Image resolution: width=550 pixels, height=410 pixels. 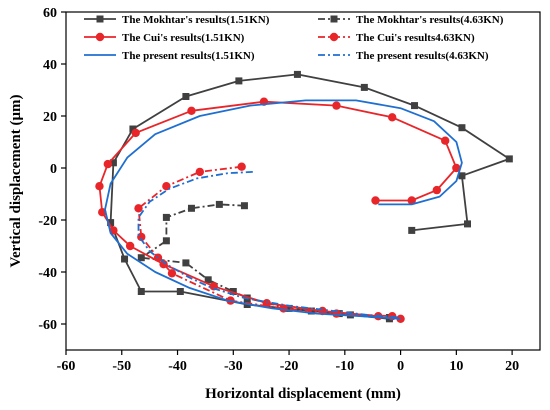 I want to click on y-tick-label: -20, so click(x=47, y=221).